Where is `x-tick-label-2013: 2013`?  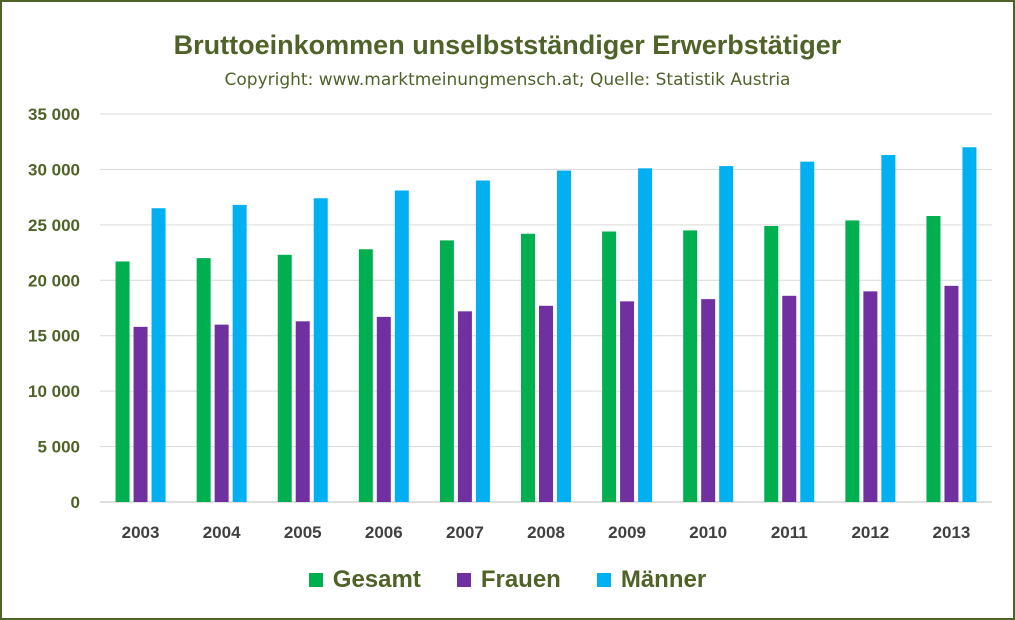 x-tick-label-2013: 2013 is located at coordinates (952, 532).